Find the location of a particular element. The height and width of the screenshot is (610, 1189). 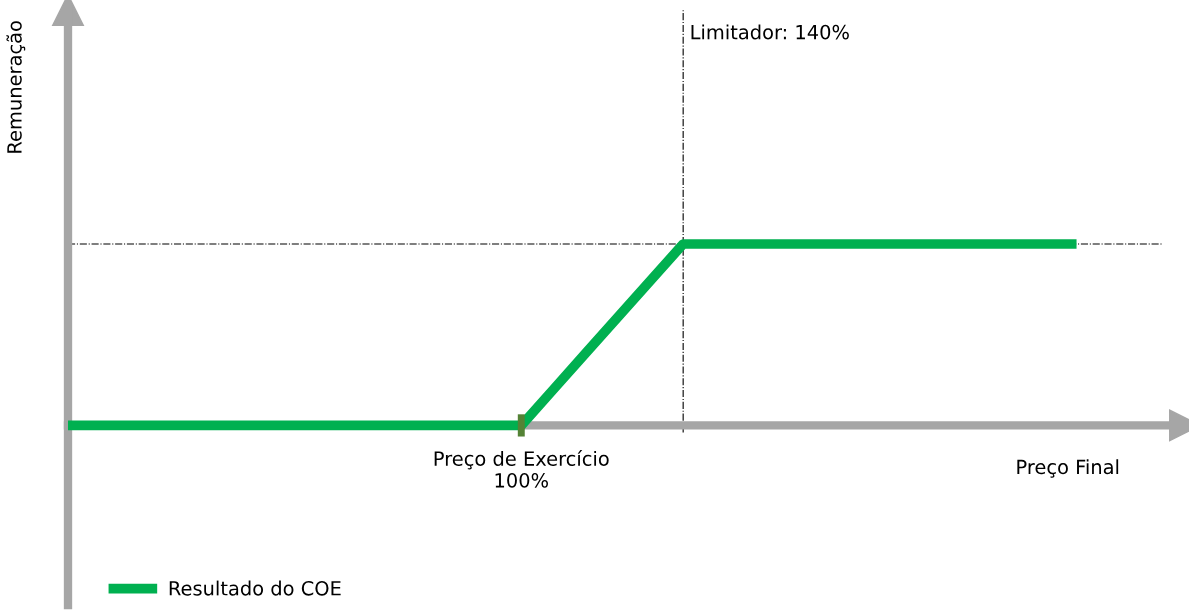

legend-label: Resultado do COE is located at coordinates (255, 588).